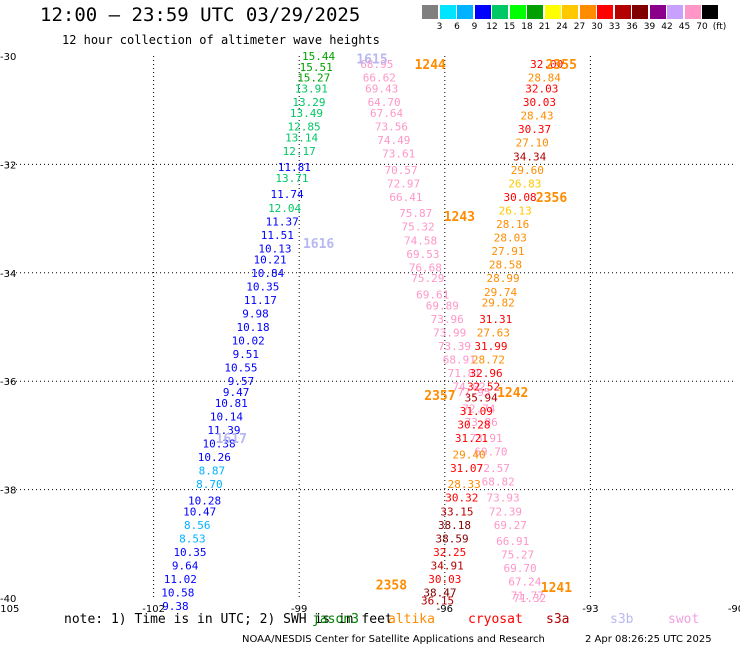 The image size is (740, 650). Describe the element at coordinates (485, 373) in the screenshot. I see `data-point-s3a: 32.96` at that location.